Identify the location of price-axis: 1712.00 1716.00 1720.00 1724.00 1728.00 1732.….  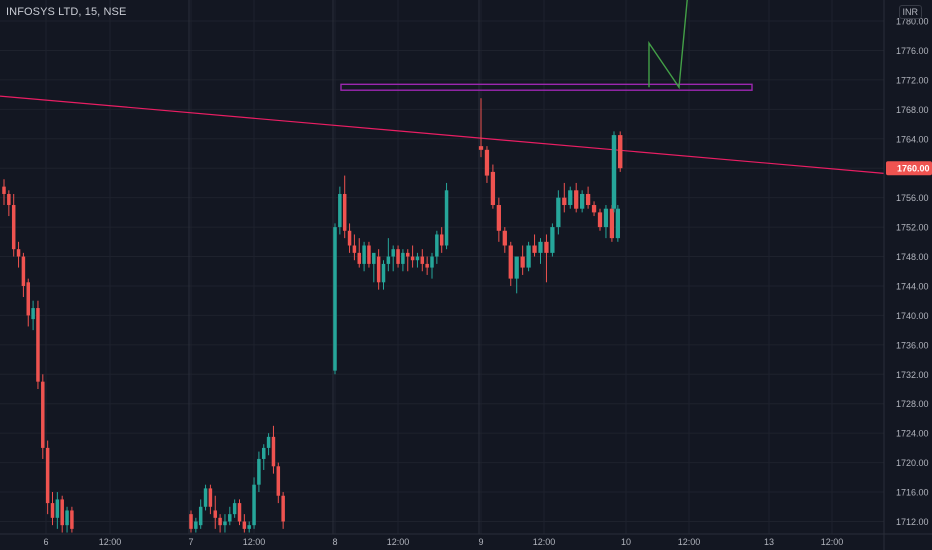
(907, 275).